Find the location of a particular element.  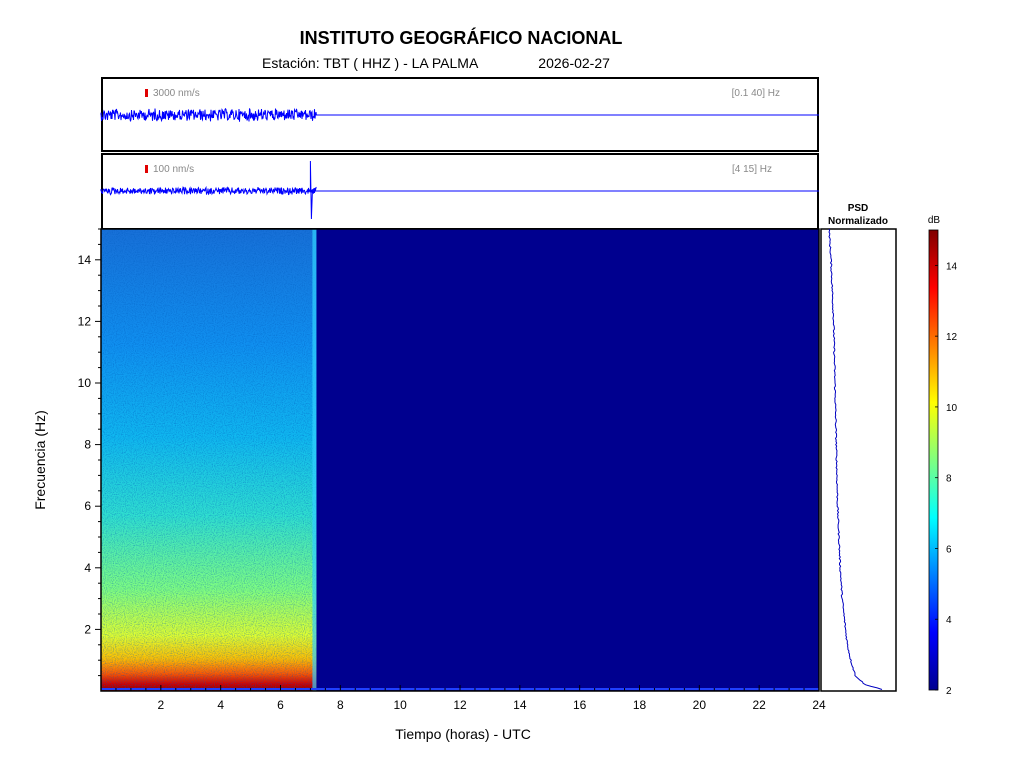

x-tick-label: 8 is located at coordinates (340, 705).